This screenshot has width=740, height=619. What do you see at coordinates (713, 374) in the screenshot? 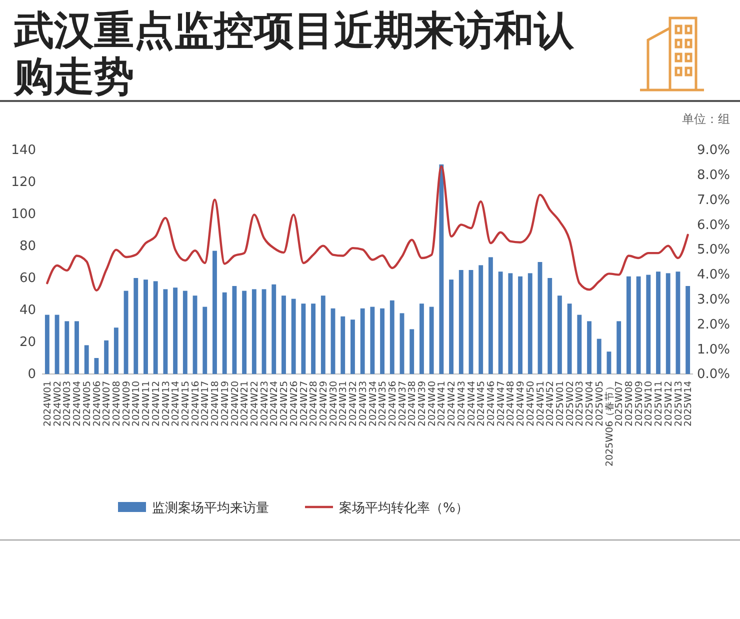
I see `y2-tick-label: 0.0%` at bounding box center [713, 374].